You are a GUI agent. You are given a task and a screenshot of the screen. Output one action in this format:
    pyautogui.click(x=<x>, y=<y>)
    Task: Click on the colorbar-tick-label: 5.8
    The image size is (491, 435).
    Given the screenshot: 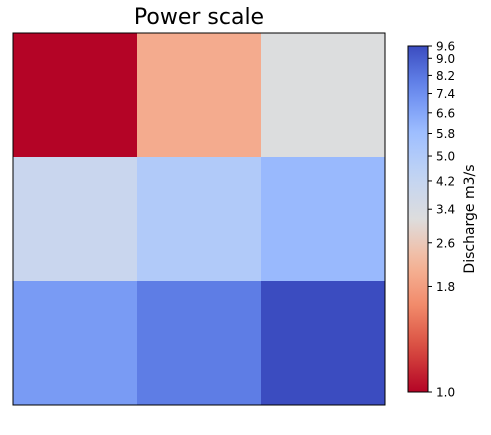 What is the action you would take?
    pyautogui.click(x=445, y=134)
    